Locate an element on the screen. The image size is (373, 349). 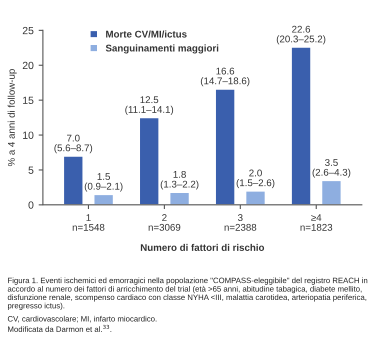
x-tick-label: 3 n=2388 is located at coordinates (240, 222).